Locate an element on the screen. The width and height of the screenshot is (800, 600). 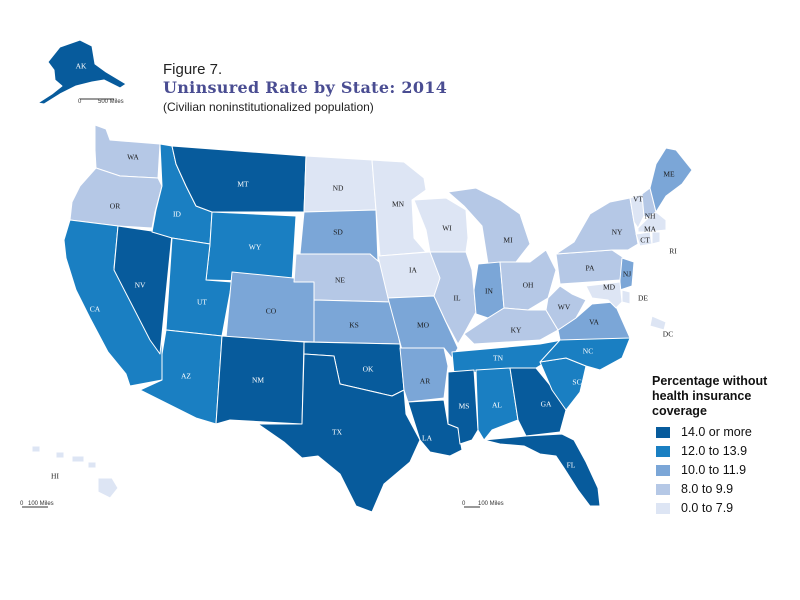
main-scale-zero: 0 is located at coordinates (464, 504).